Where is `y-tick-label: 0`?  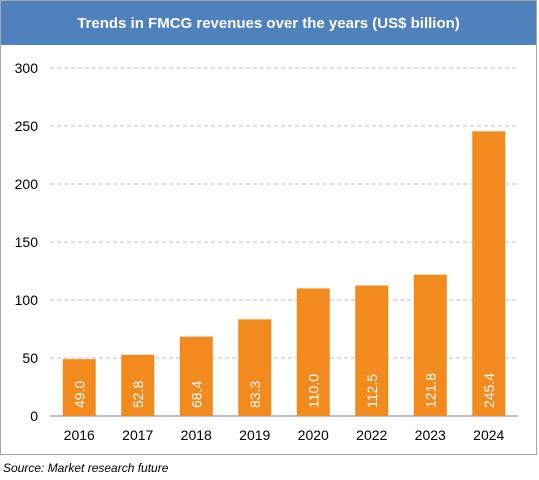 y-tick-label: 0 is located at coordinates (34, 416).